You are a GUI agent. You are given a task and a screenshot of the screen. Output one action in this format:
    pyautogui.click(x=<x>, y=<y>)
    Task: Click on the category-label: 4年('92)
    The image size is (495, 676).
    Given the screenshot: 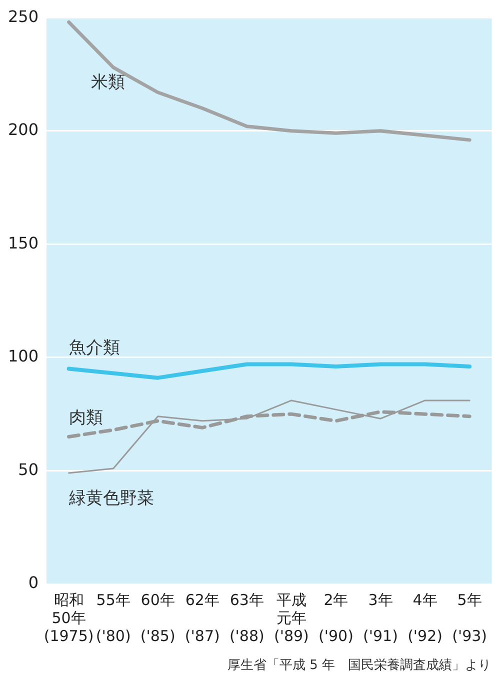 What is the action you would take?
    pyautogui.click(x=425, y=617)
    